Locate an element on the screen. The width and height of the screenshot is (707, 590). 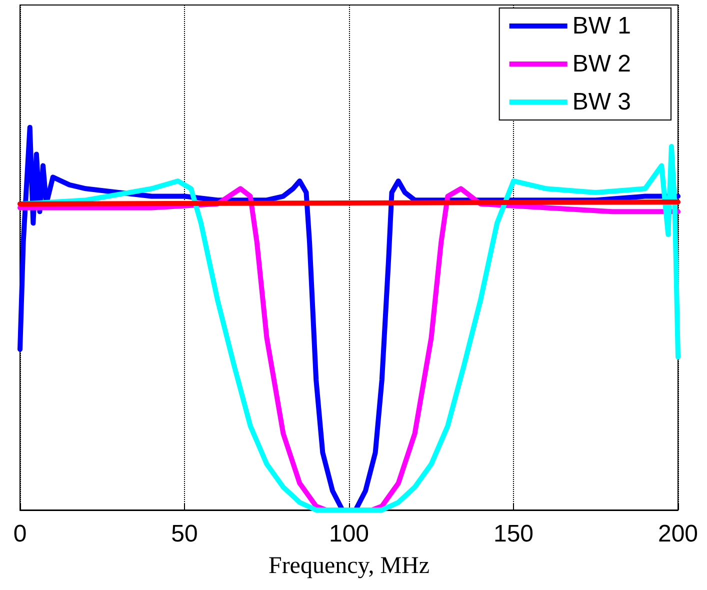
x-tick-label: 200 is located at coordinates (678, 534).